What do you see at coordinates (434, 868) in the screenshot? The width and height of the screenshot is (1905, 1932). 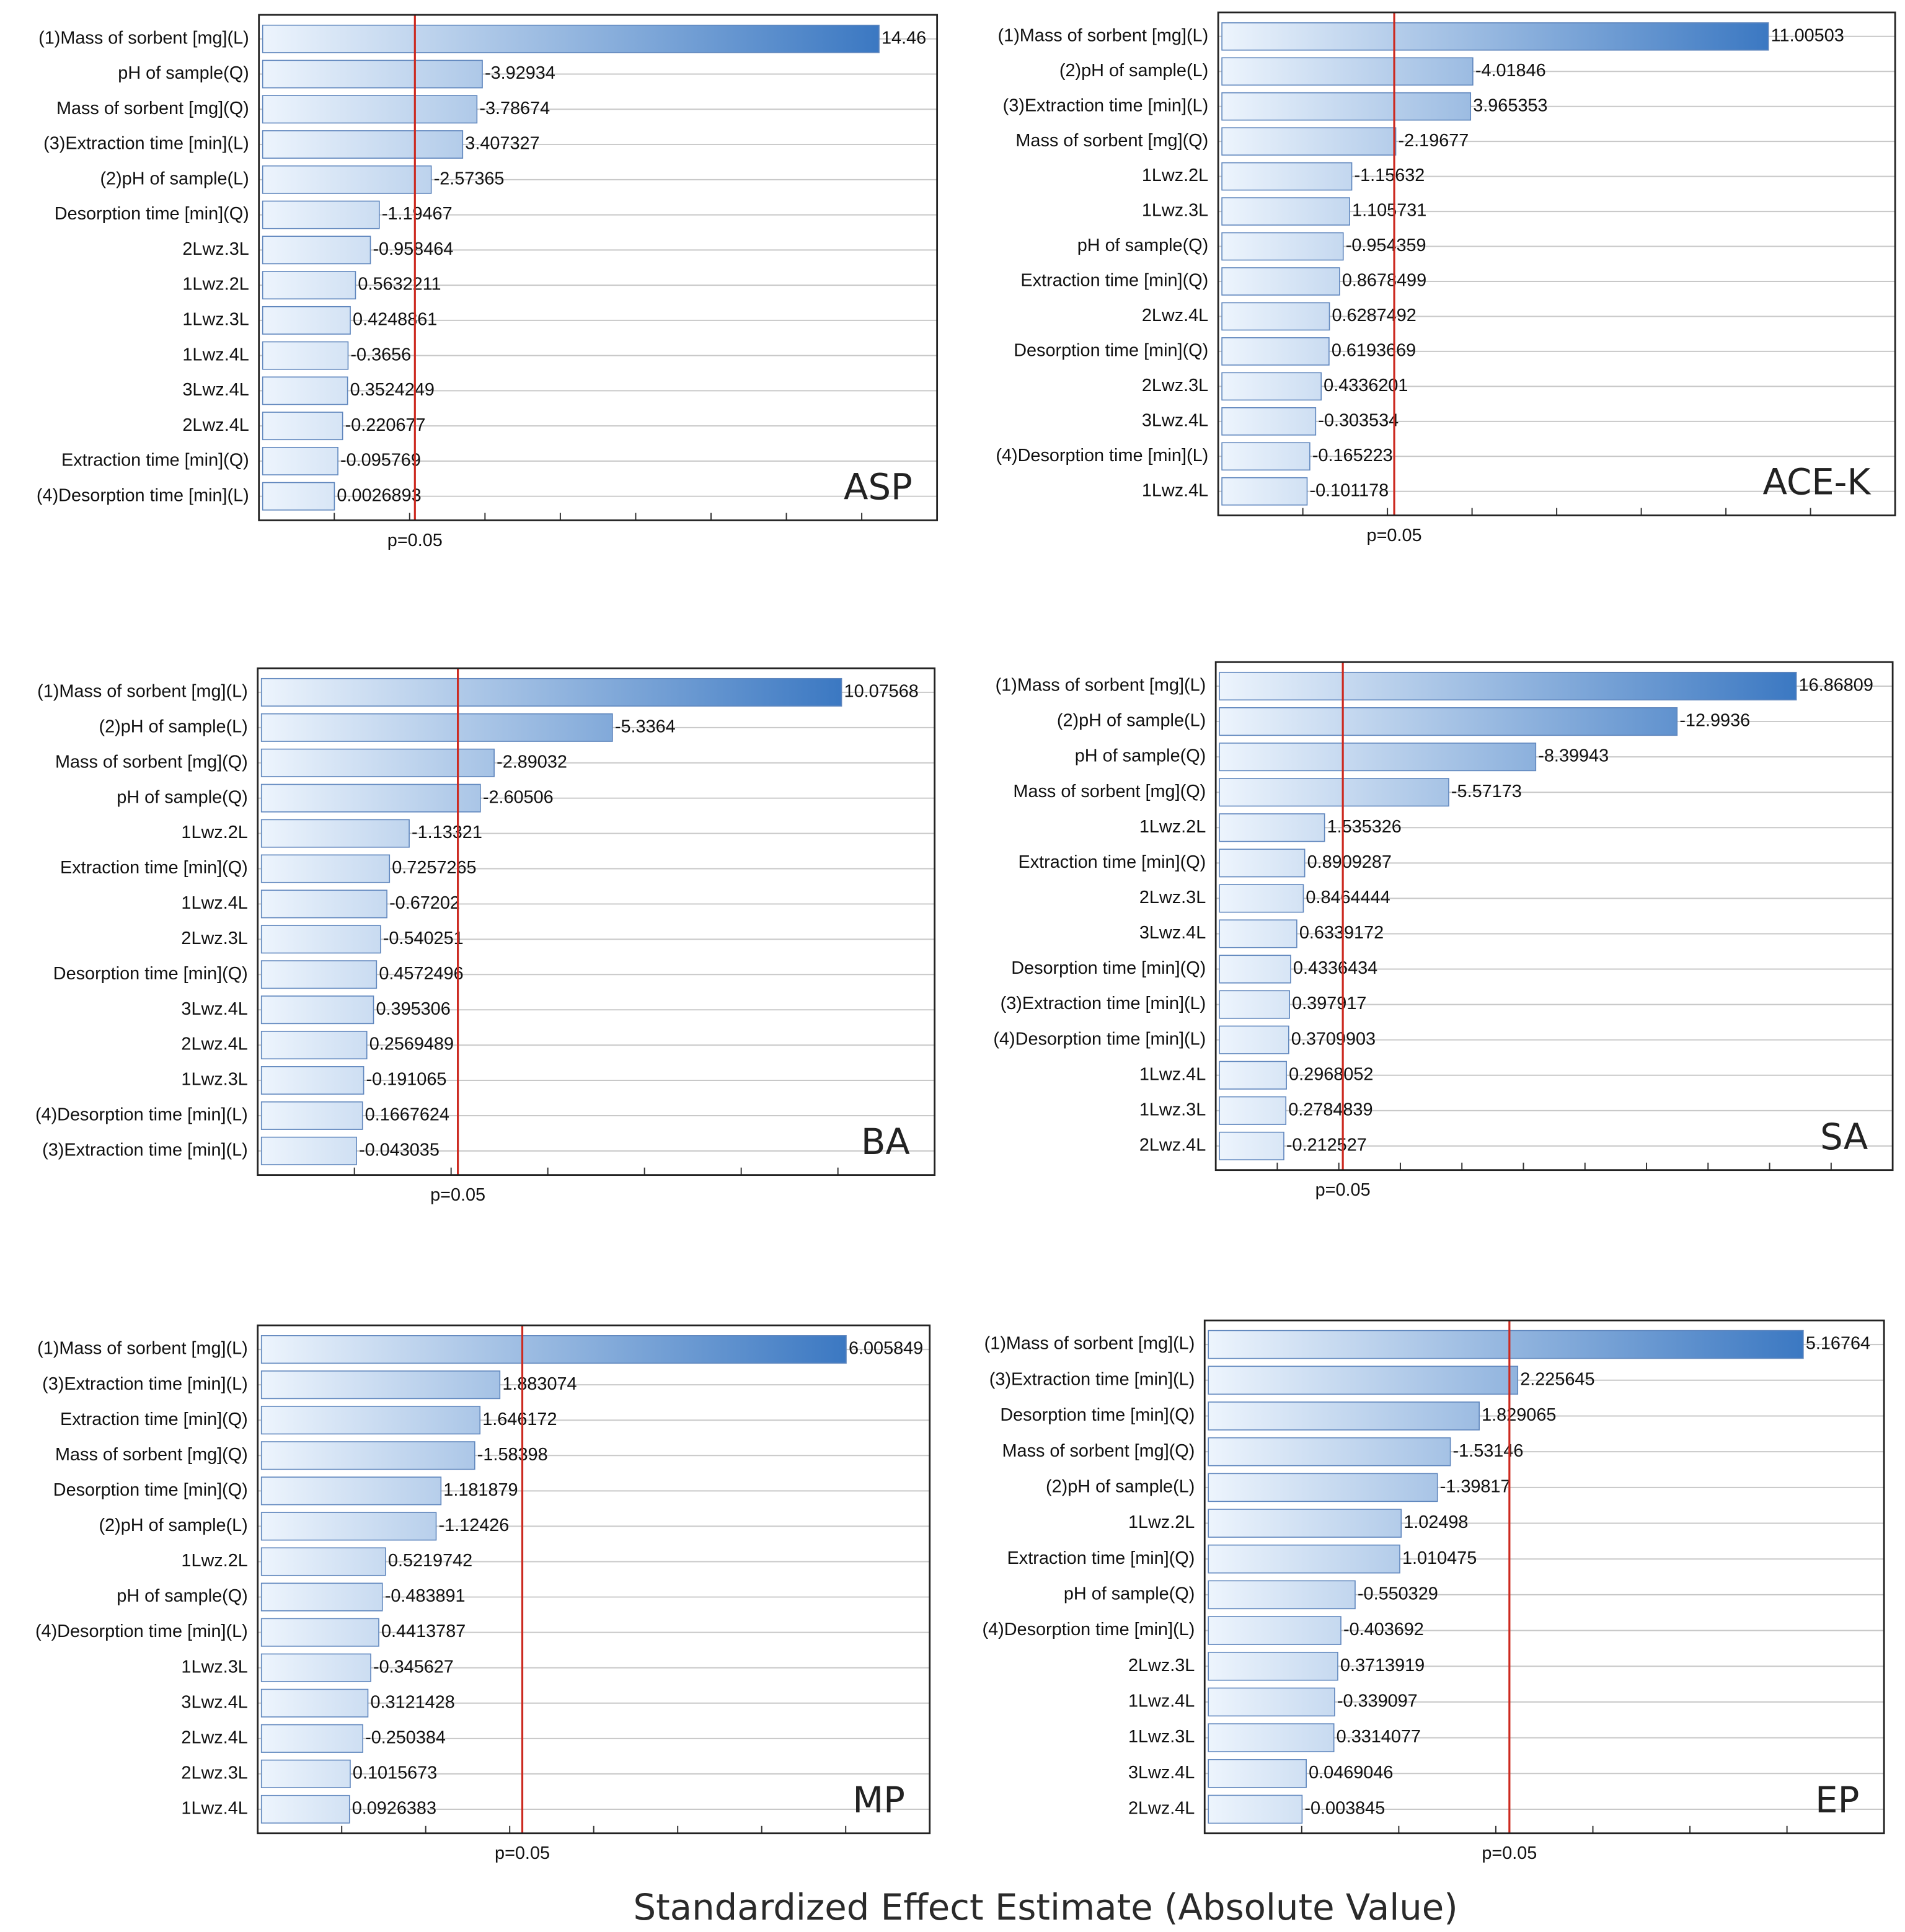 I see `value-label: 0.7257265` at bounding box center [434, 868].